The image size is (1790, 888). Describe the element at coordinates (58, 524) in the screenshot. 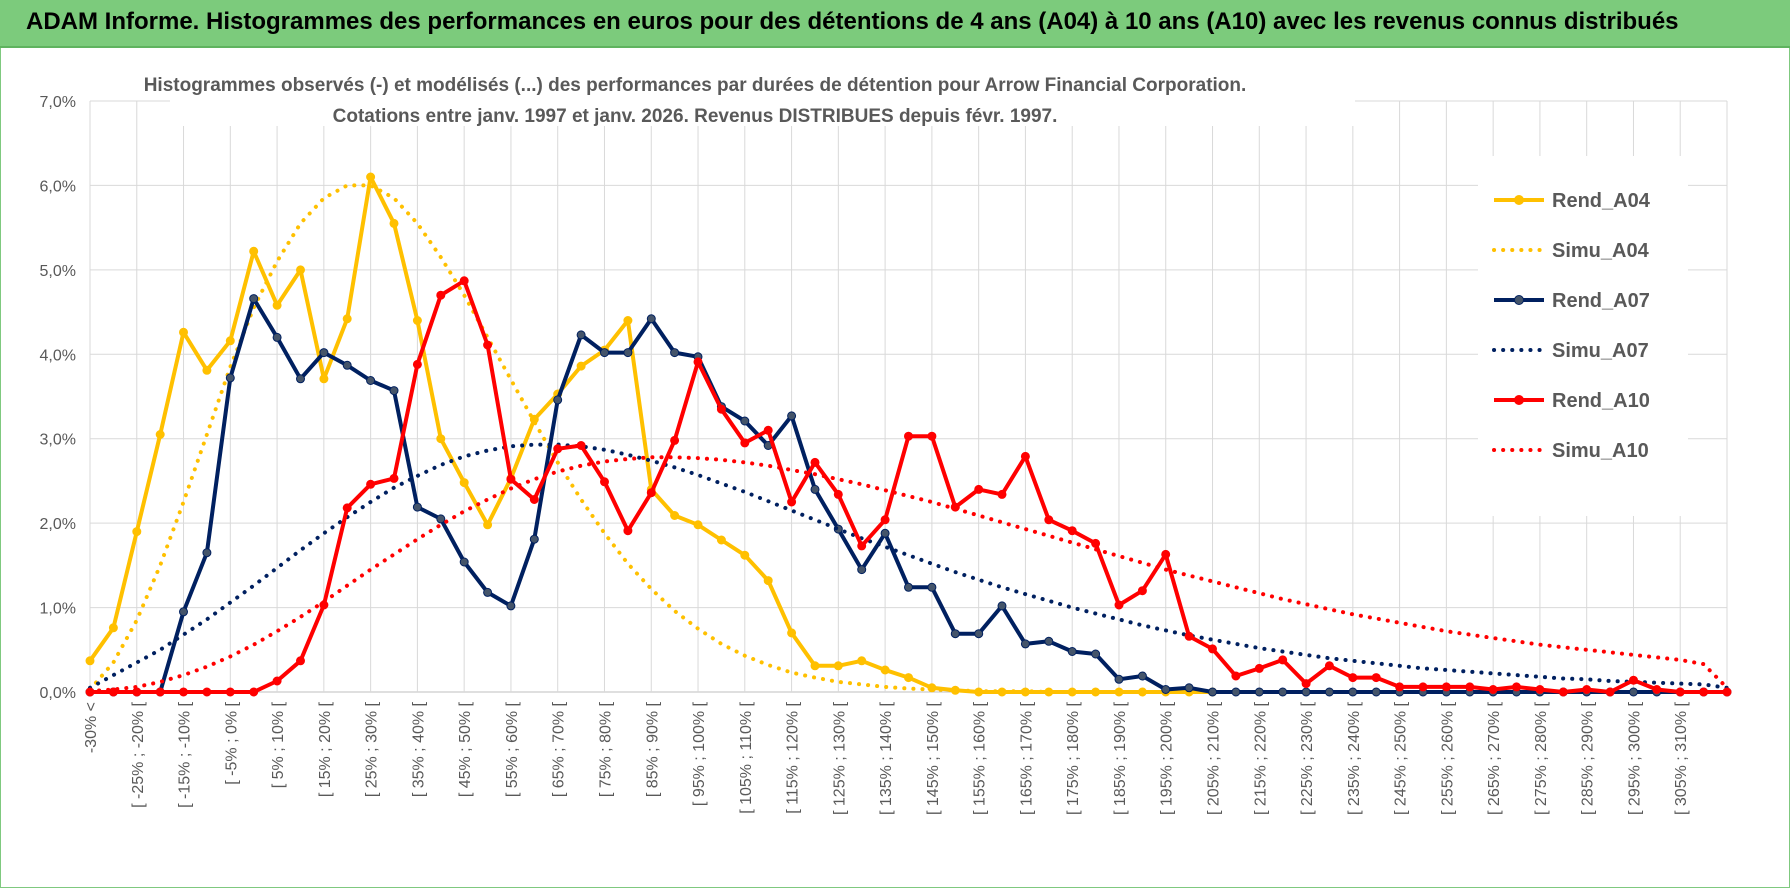

I see `y-tick-label: 2,0%` at that location.